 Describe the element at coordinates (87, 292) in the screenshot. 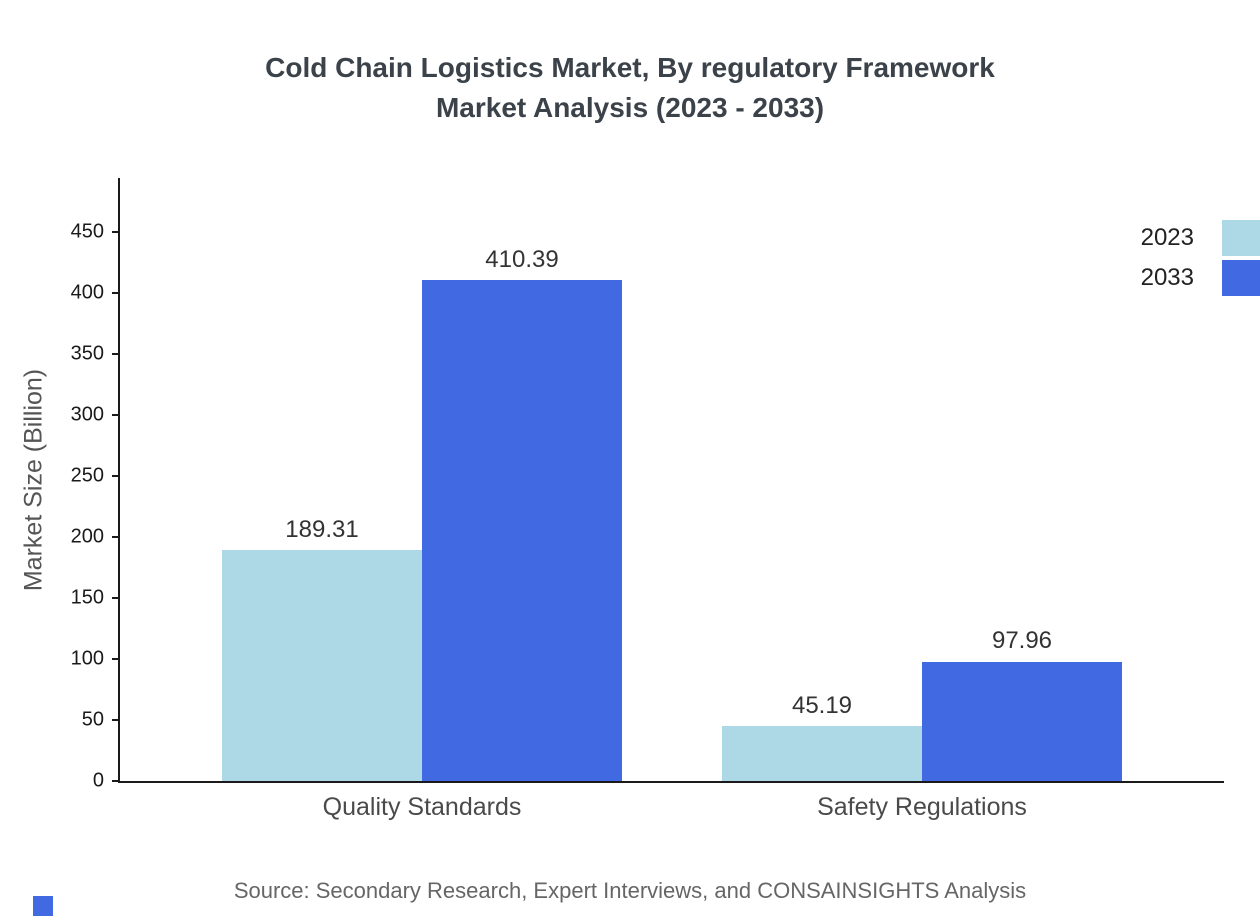

I see `y-tick-label: 400` at that location.